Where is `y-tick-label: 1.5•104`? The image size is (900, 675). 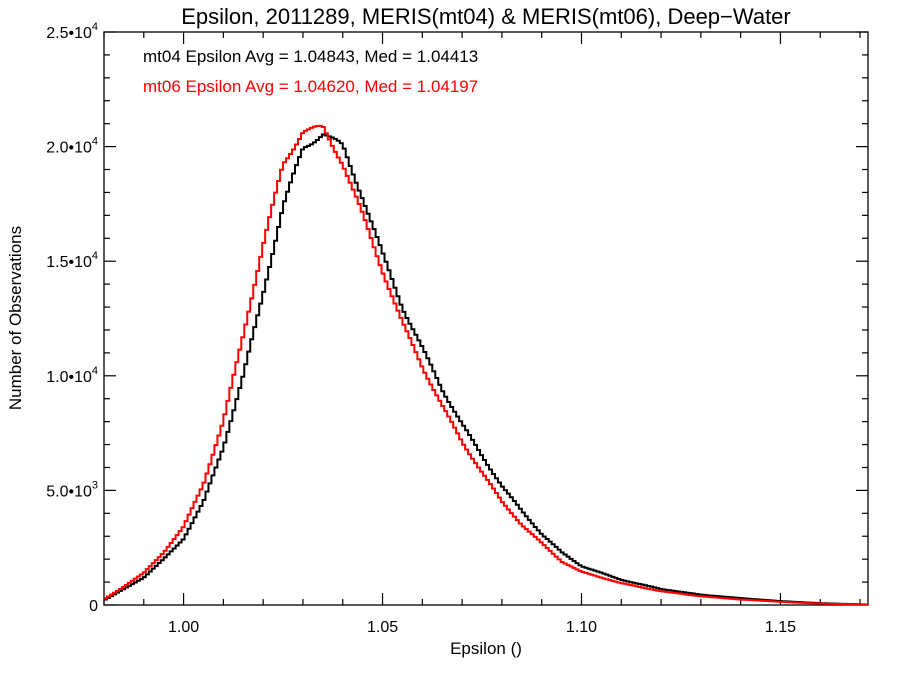
y-tick-label: 1.5•104 is located at coordinates (72, 260).